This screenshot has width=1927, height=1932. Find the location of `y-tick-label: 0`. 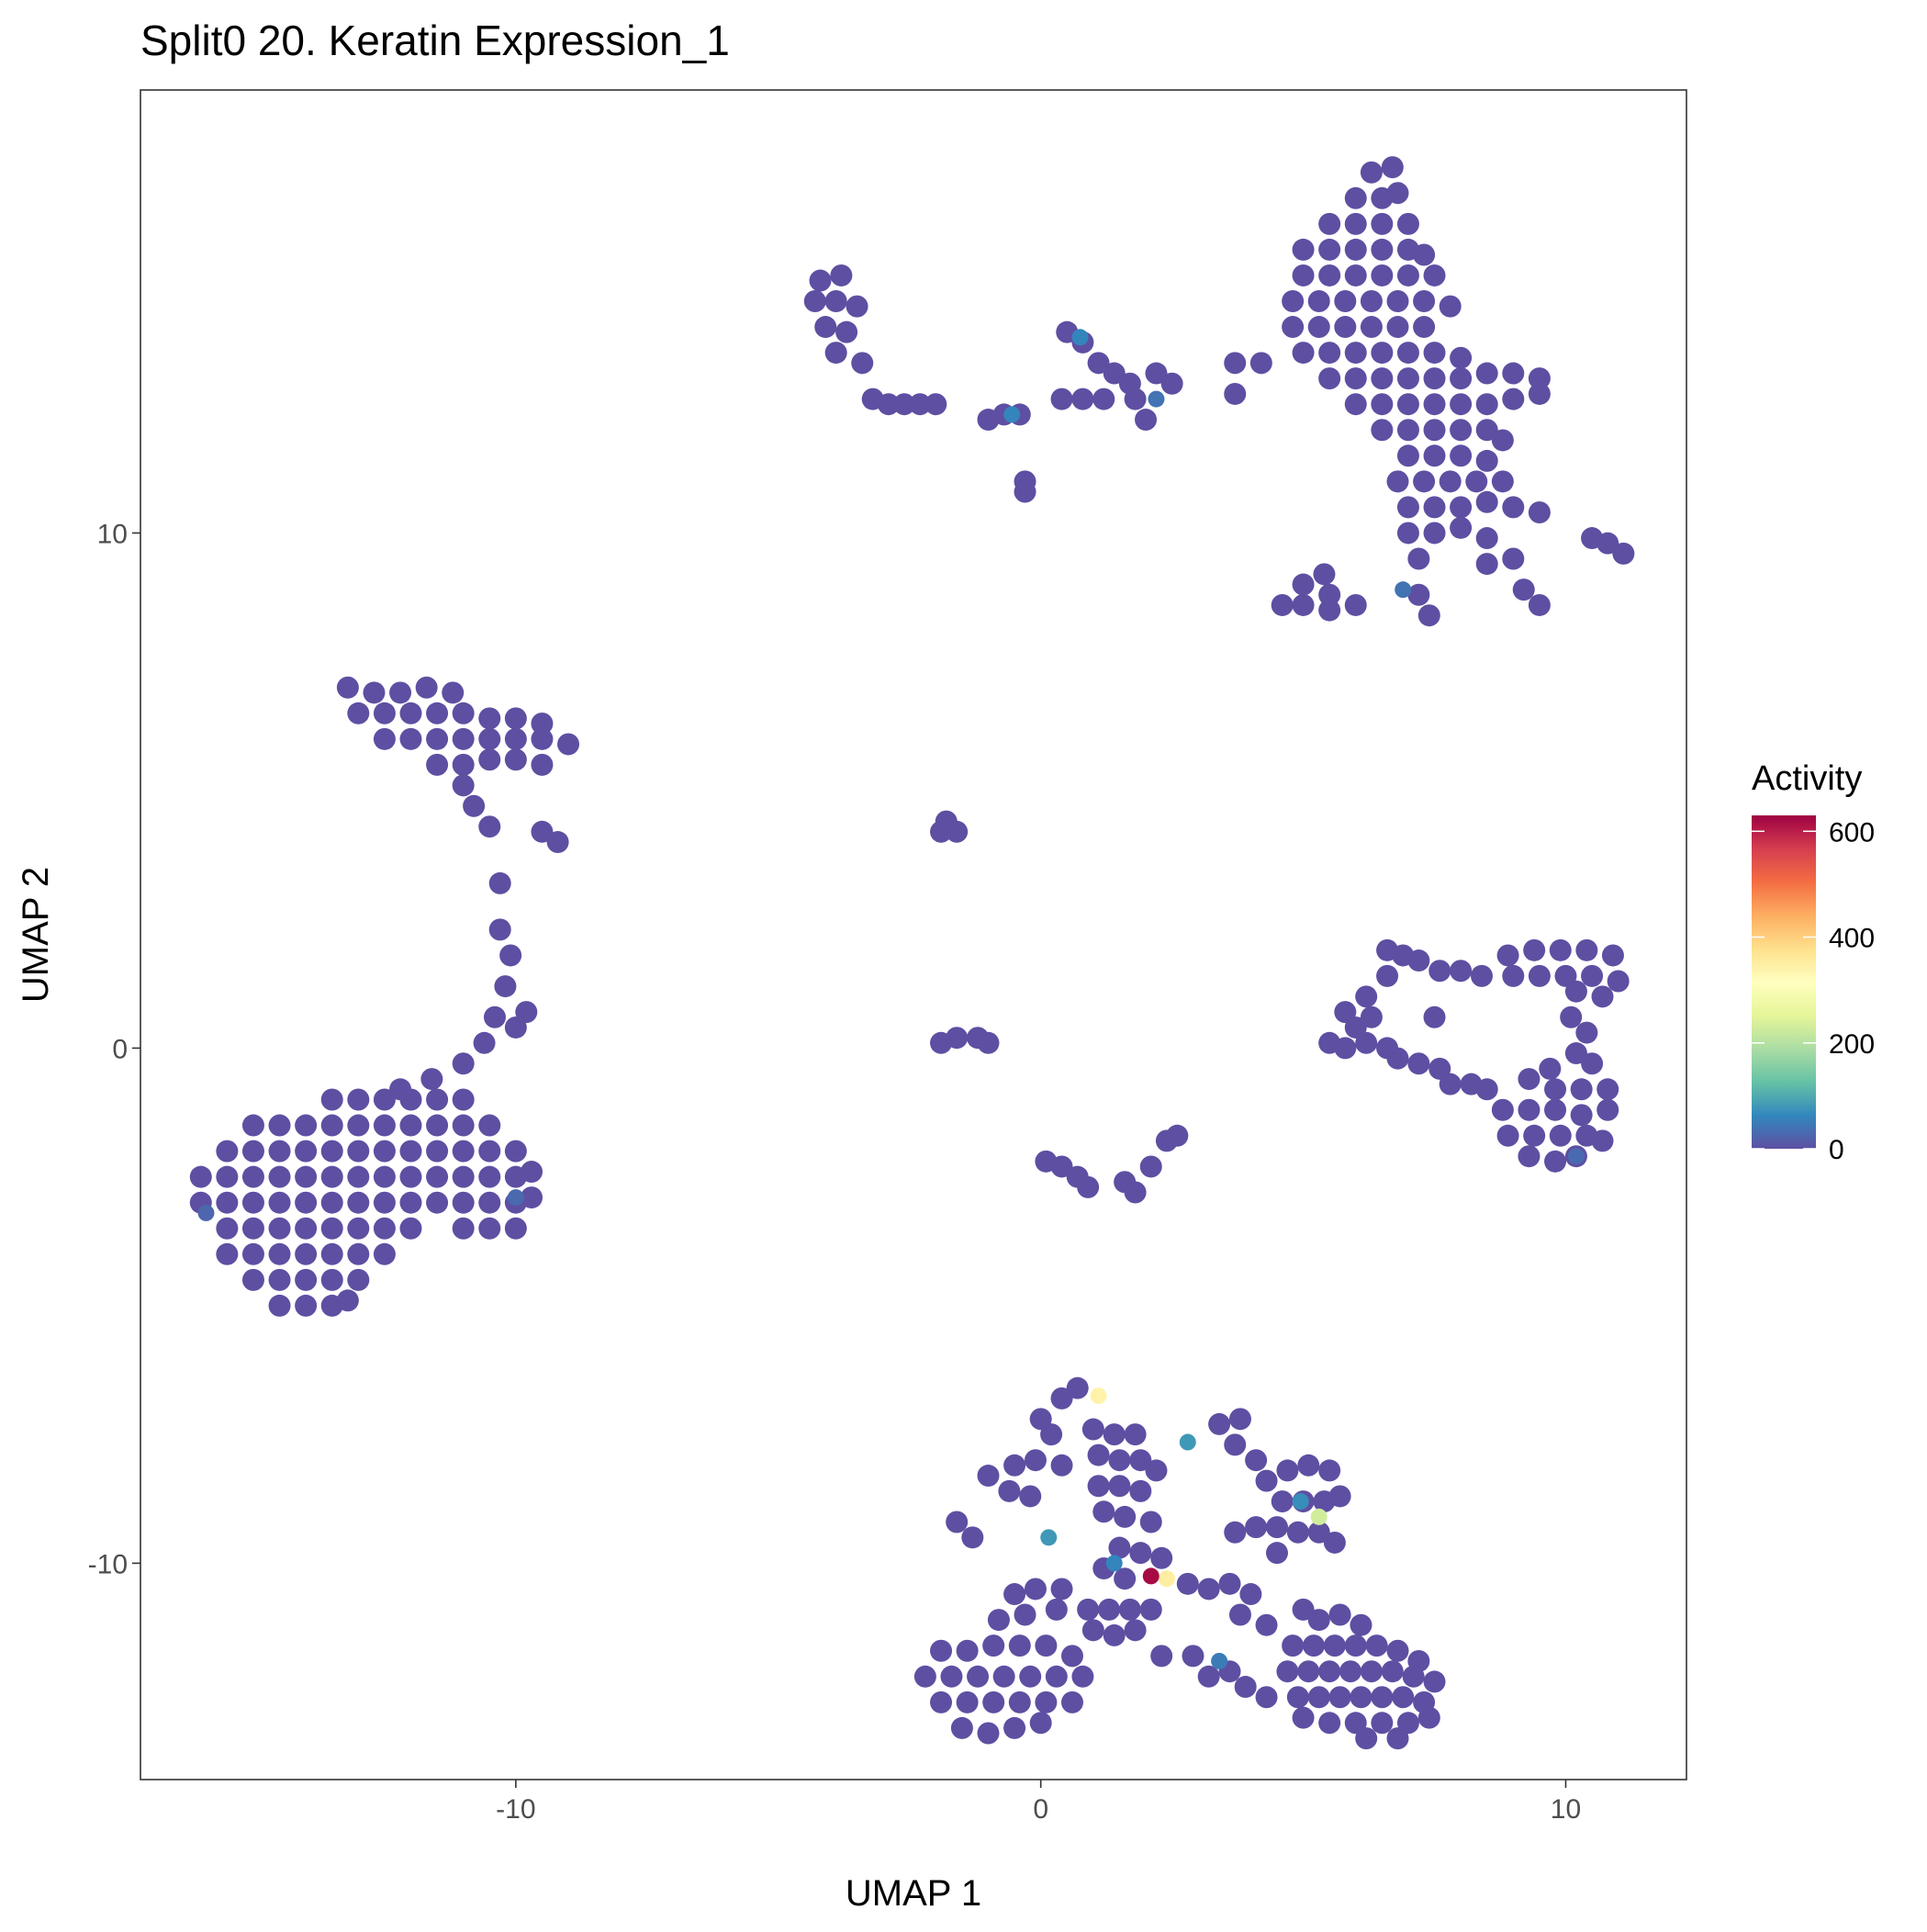

y-tick-label: 0 is located at coordinates (120, 1049).